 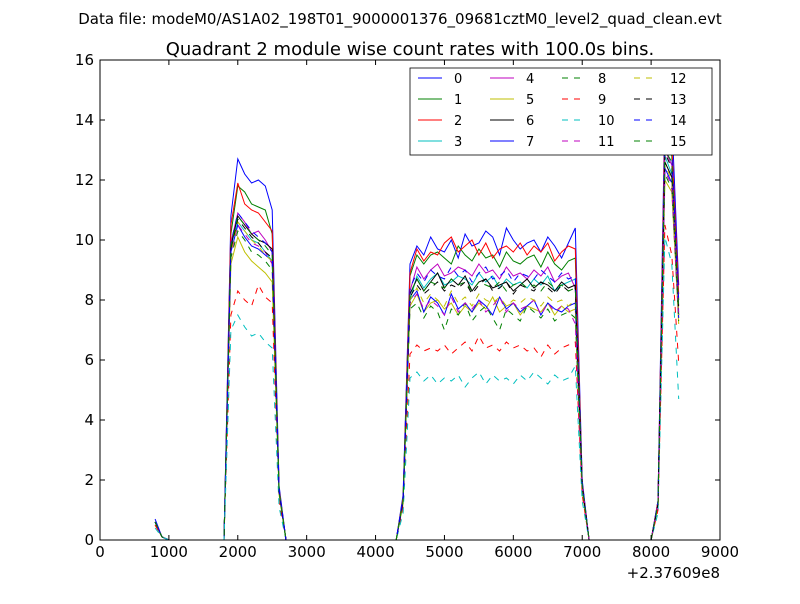 What do you see at coordinates (530, 100) in the screenshot?
I see `legend-label-5: 5` at bounding box center [530, 100].